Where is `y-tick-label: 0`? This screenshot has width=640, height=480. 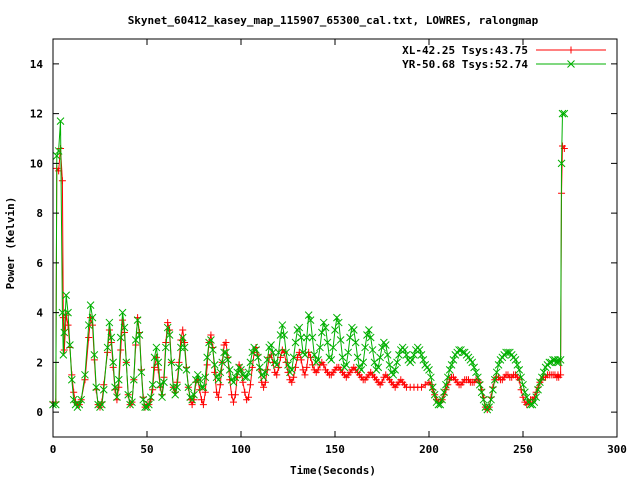 y-tick-label: 0 is located at coordinates (39, 412).